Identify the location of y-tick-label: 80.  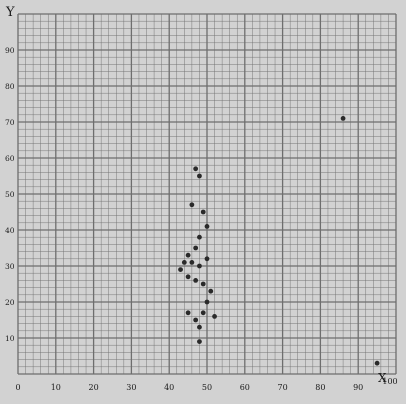
(10, 86).